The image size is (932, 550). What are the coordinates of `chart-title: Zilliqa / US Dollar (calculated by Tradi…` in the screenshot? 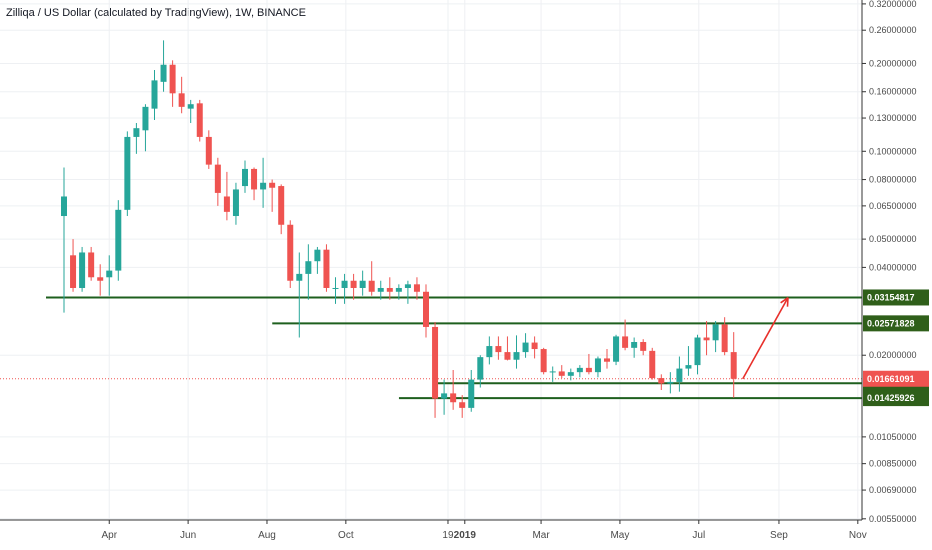 It's located at (156, 13).